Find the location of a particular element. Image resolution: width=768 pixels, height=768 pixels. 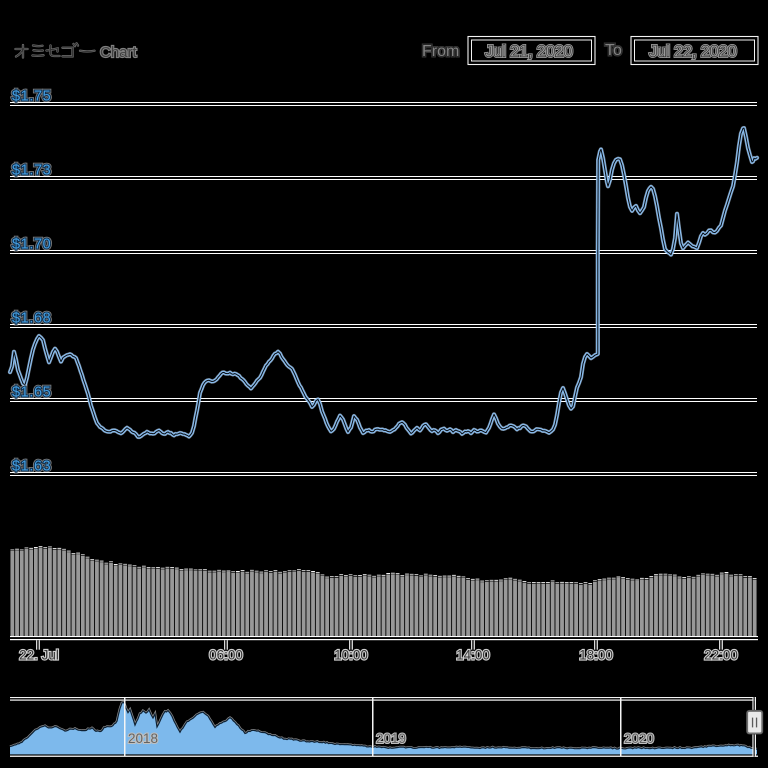

svg-text: Jul 22, 2020 is located at coordinates (692, 52).